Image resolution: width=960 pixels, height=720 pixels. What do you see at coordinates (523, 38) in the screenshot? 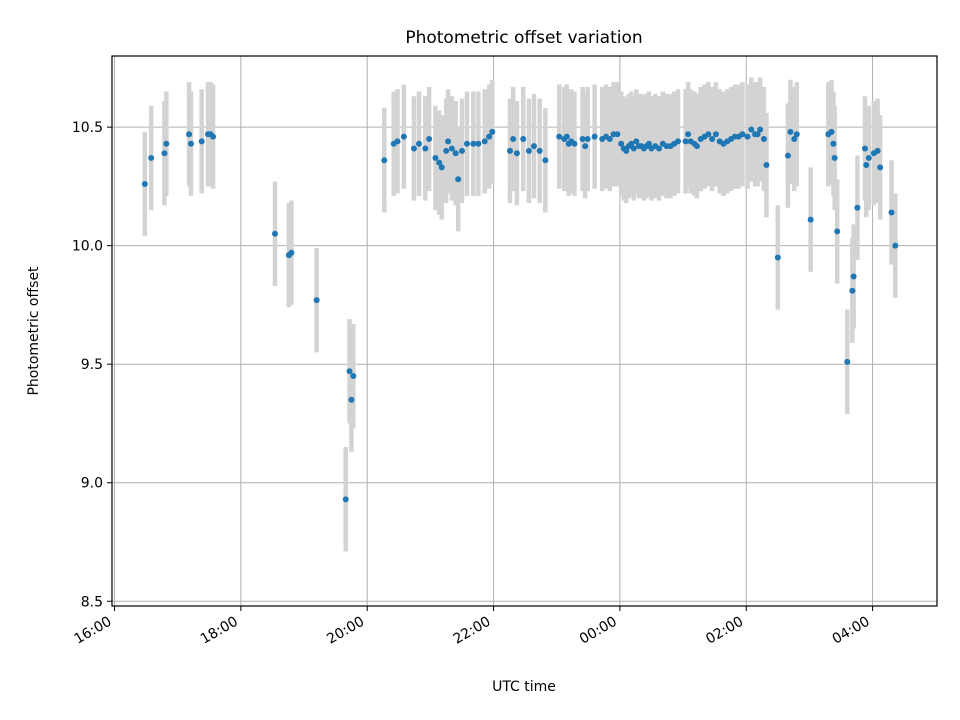
I see `chart-title: Photometric offset variation` at bounding box center [523, 38].